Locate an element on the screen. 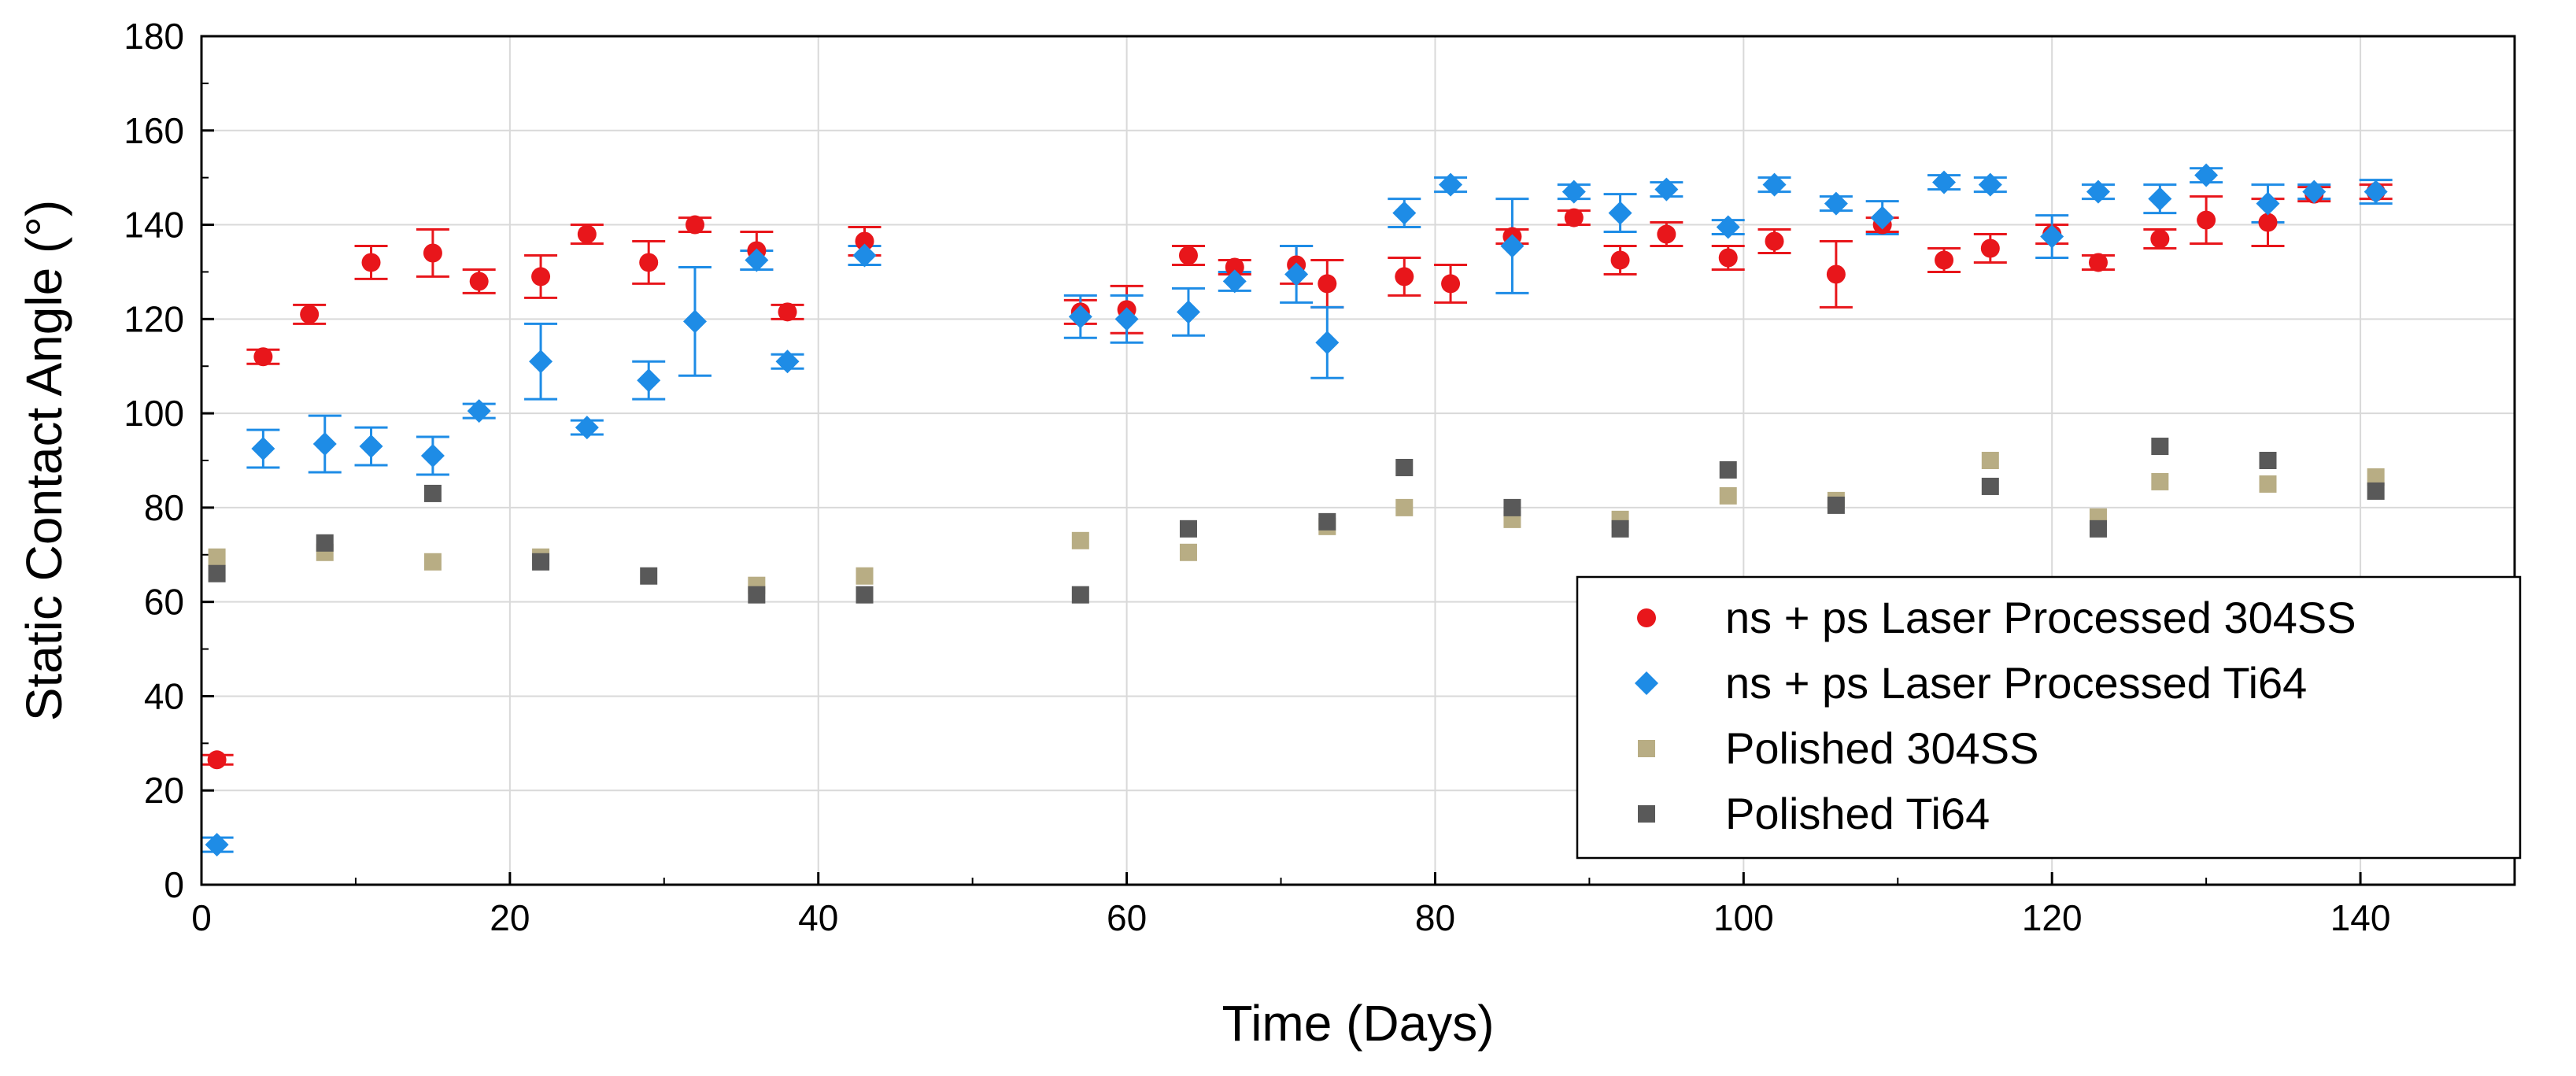 The height and width of the screenshot is (1076, 2576). legend-marker-polished-ti64 is located at coordinates (1646, 814).